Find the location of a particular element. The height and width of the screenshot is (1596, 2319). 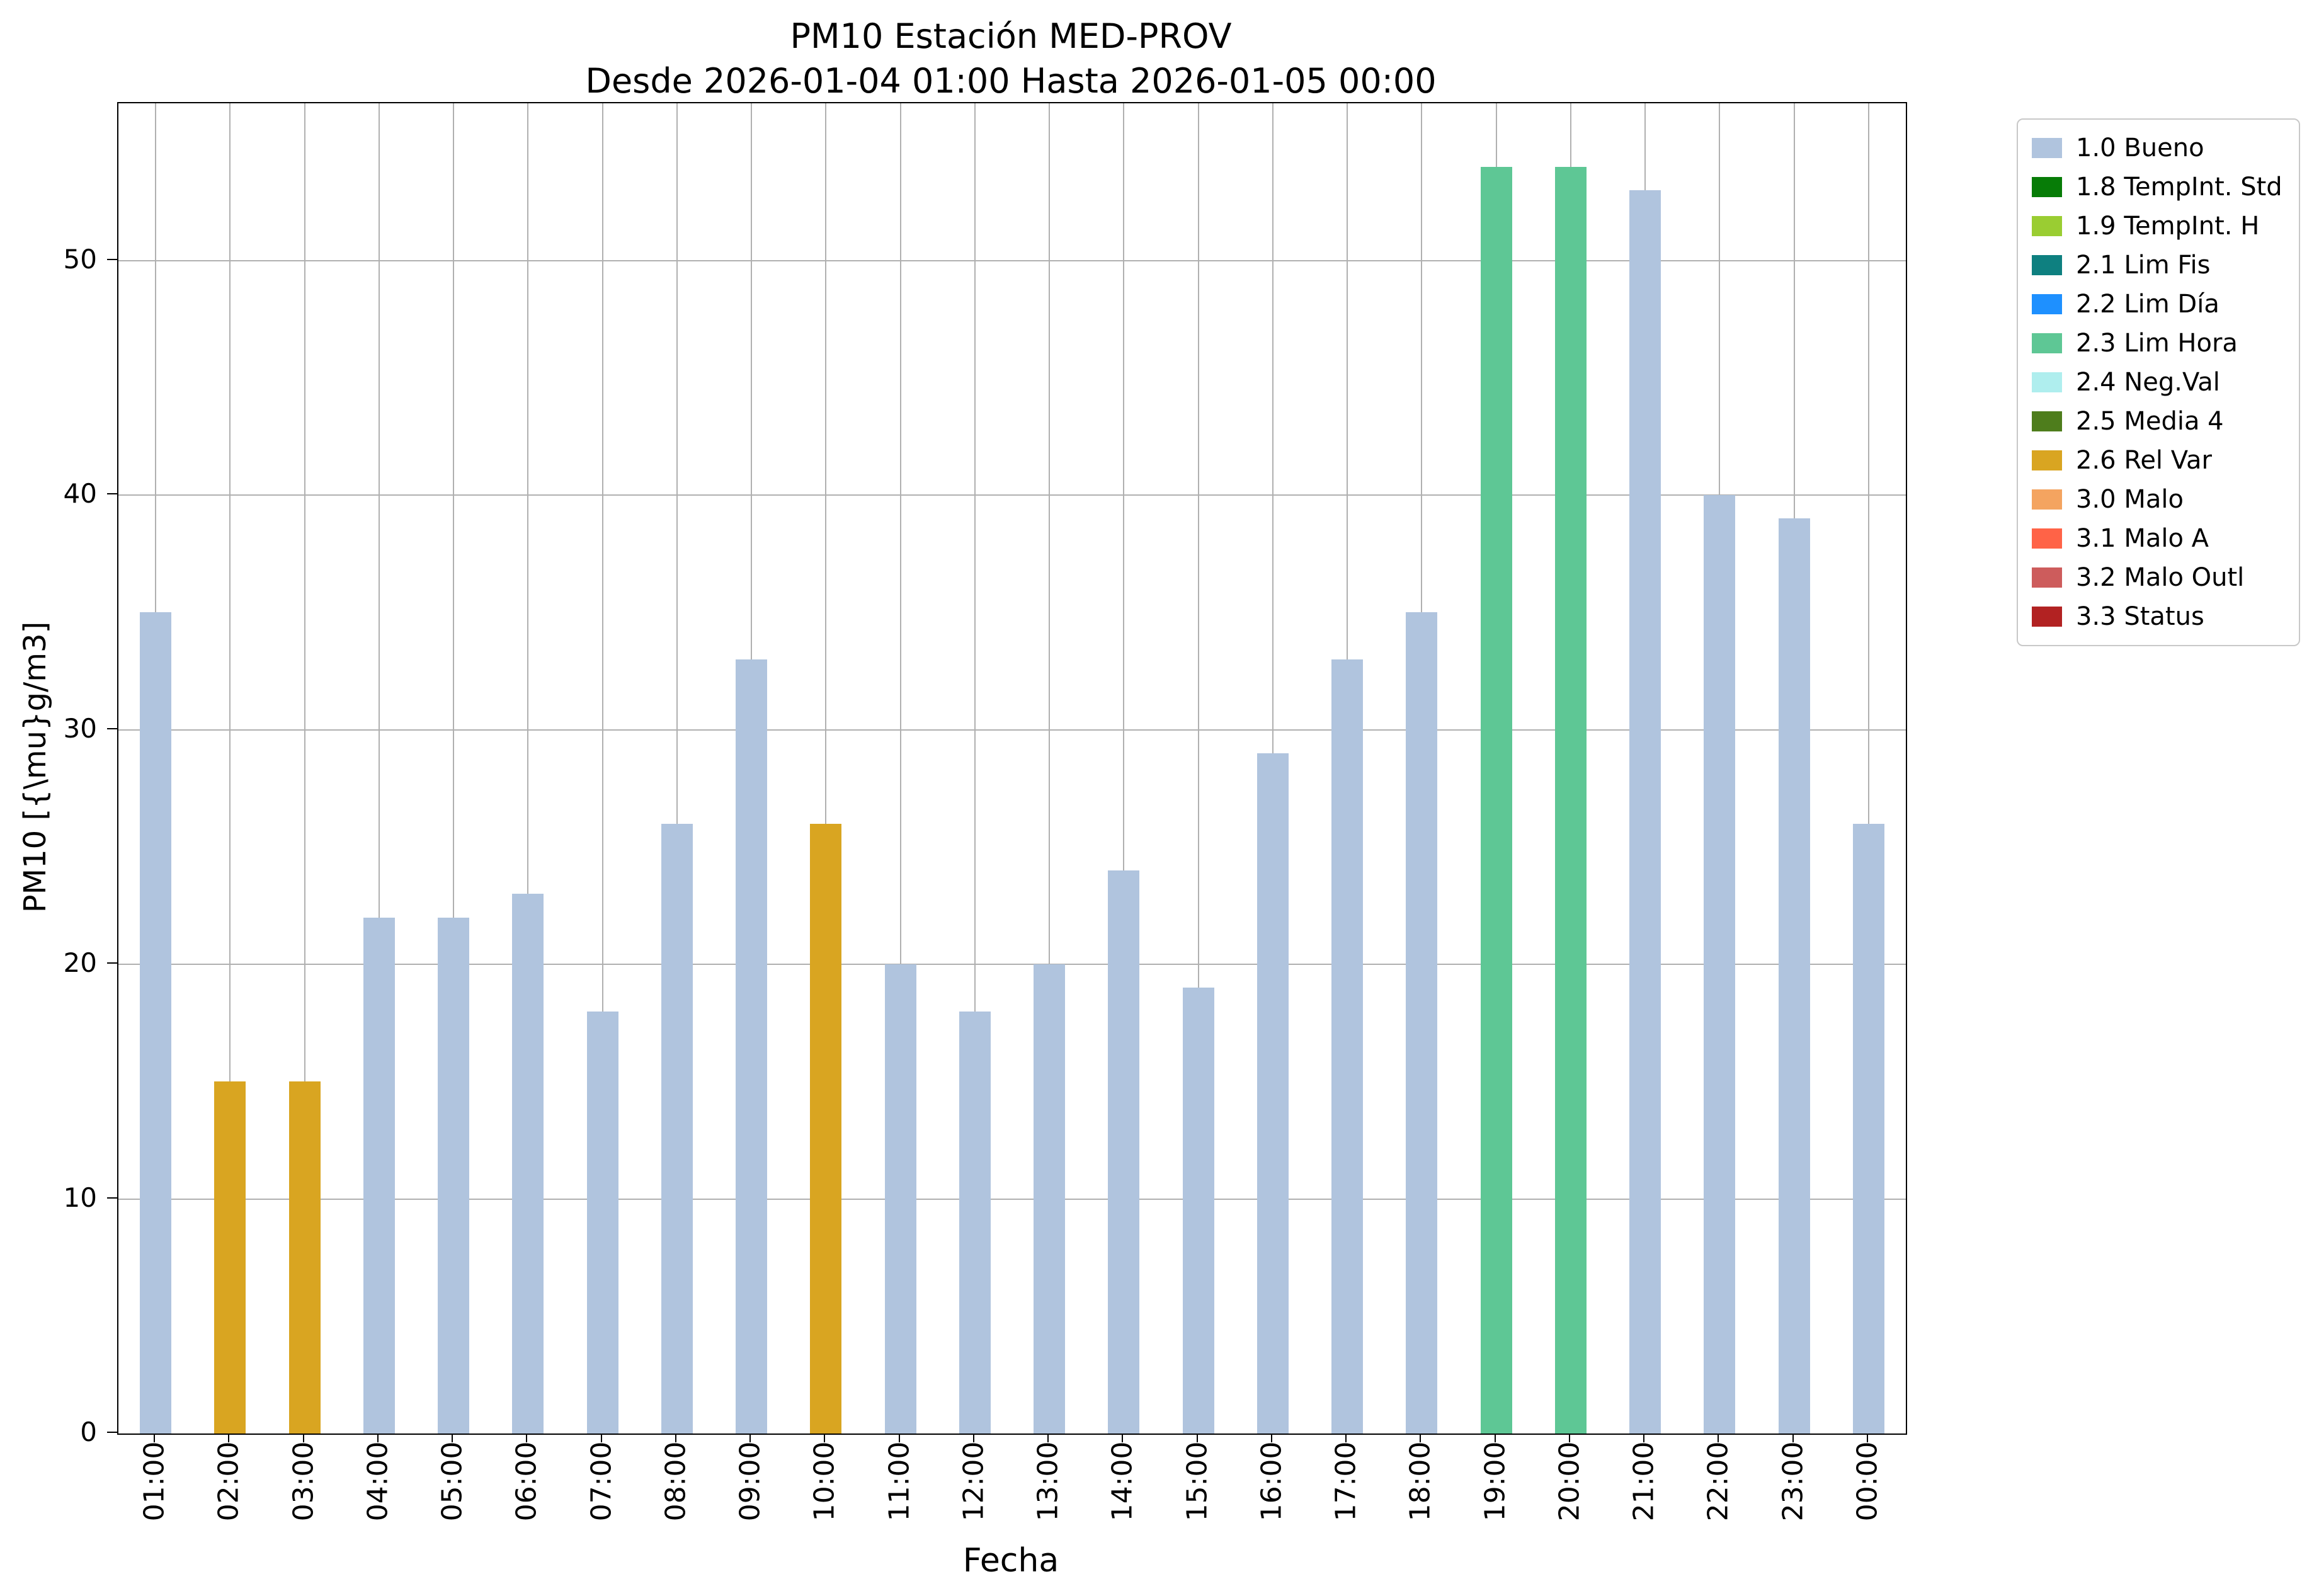

y-tick-label: 0 is located at coordinates (88, 1431).